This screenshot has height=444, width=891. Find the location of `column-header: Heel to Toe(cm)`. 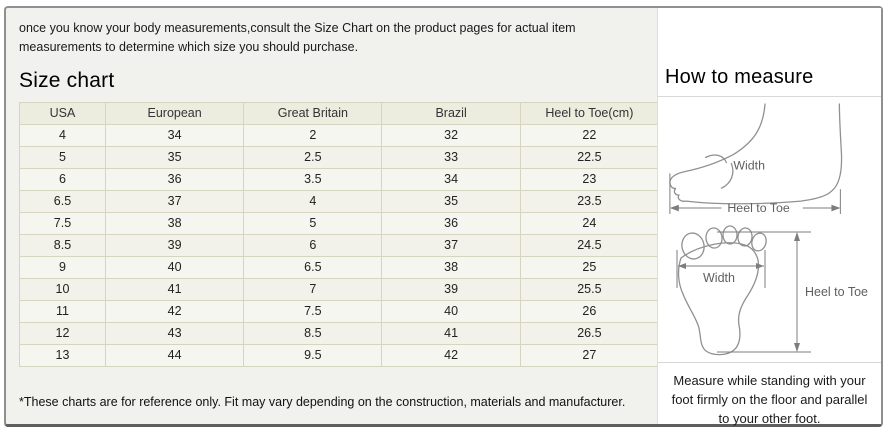

column-header: Heel to Toe(cm) is located at coordinates (589, 113).